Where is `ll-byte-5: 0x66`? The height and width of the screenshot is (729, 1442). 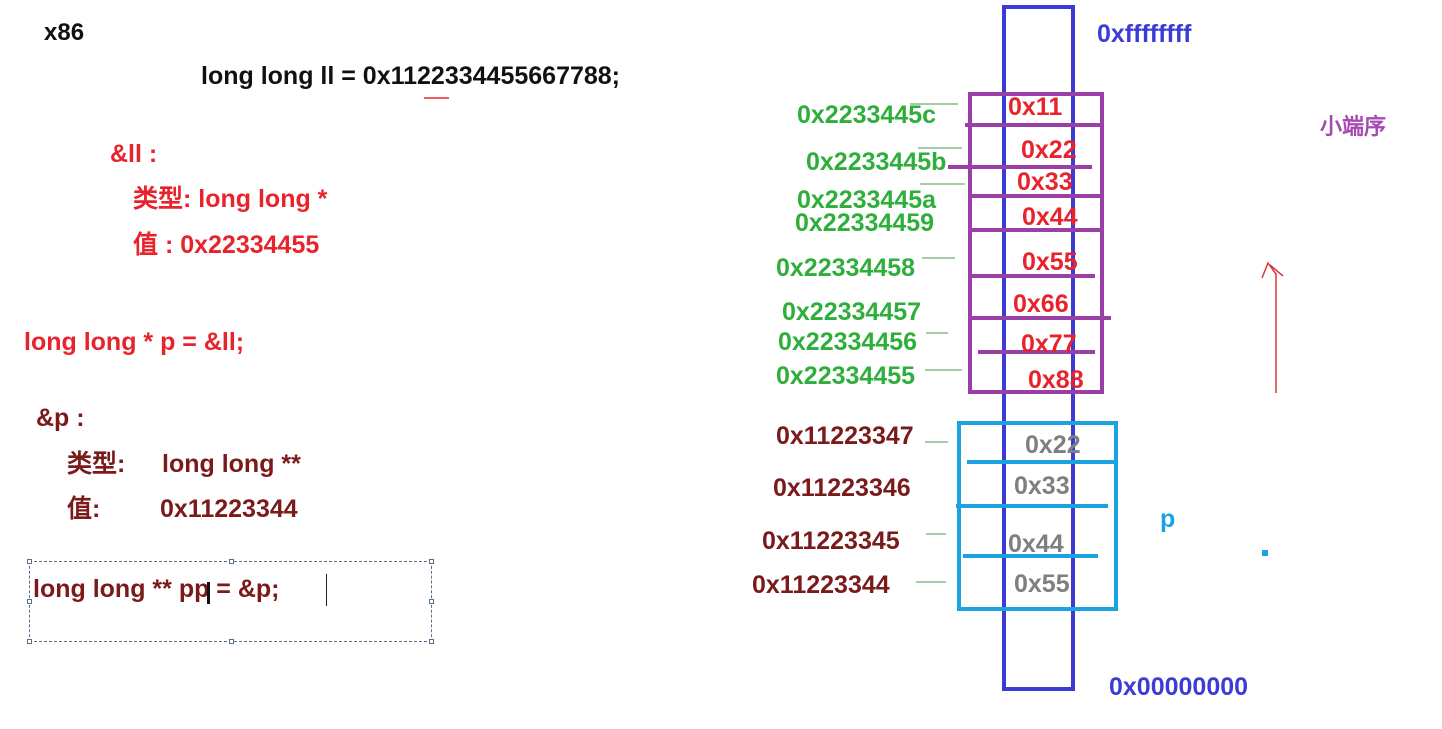 ll-byte-5: 0x66 is located at coordinates (1041, 304).